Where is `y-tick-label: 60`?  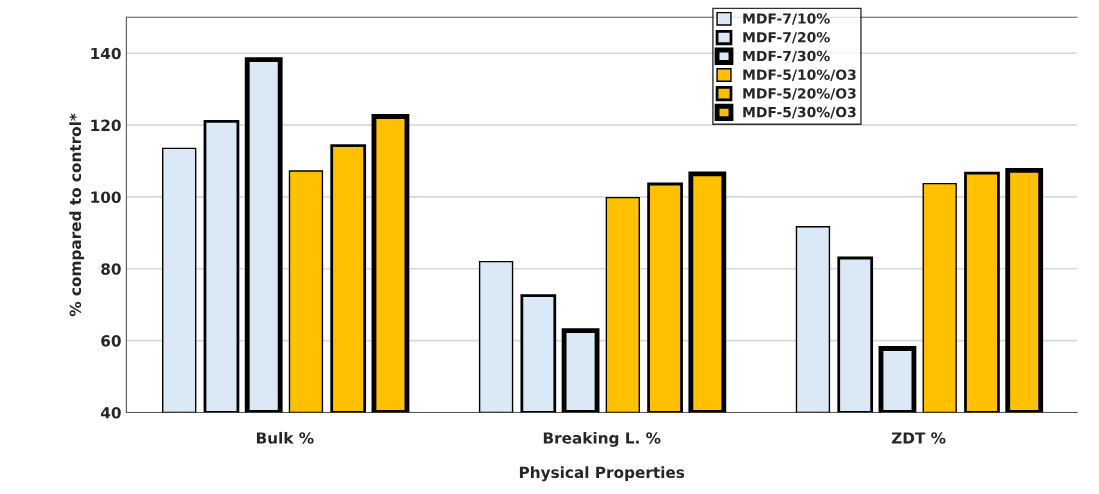 y-tick-label: 60 is located at coordinates (111, 341).